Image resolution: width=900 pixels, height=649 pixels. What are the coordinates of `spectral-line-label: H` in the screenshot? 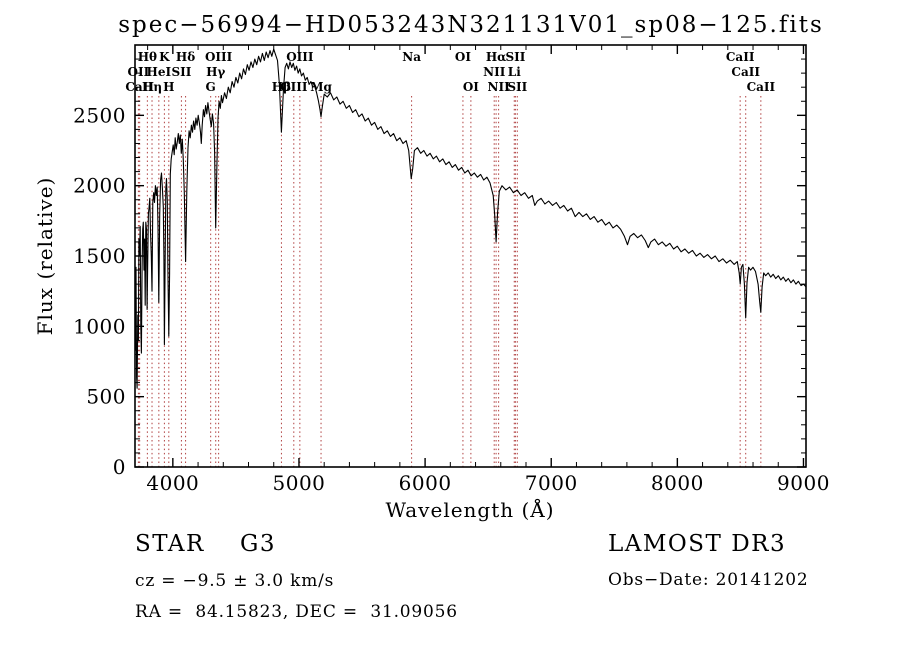 It's located at (168, 87).